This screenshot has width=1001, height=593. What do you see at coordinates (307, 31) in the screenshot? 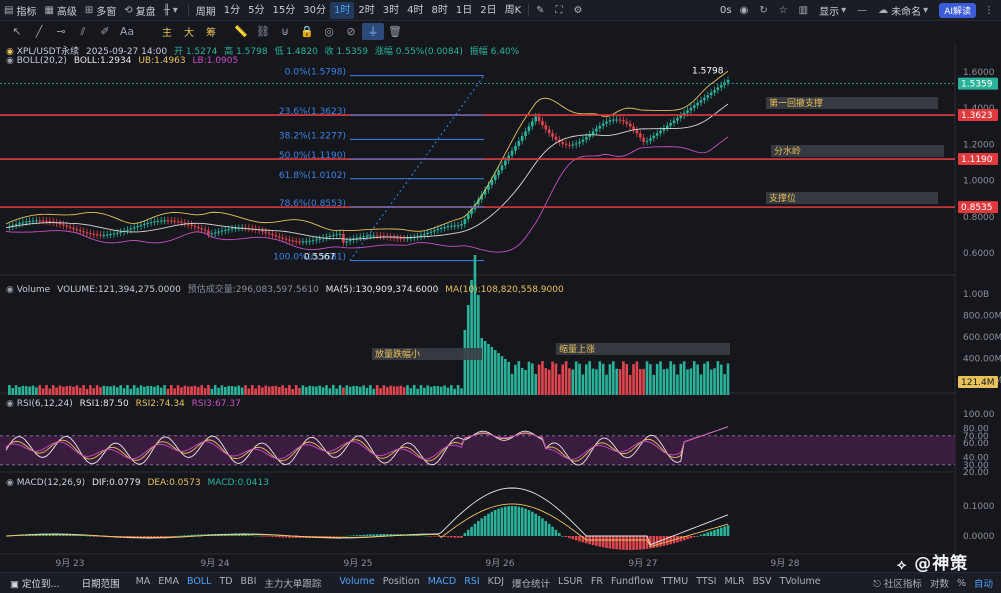
I see `lock-tool: 🔒` at bounding box center [307, 31].